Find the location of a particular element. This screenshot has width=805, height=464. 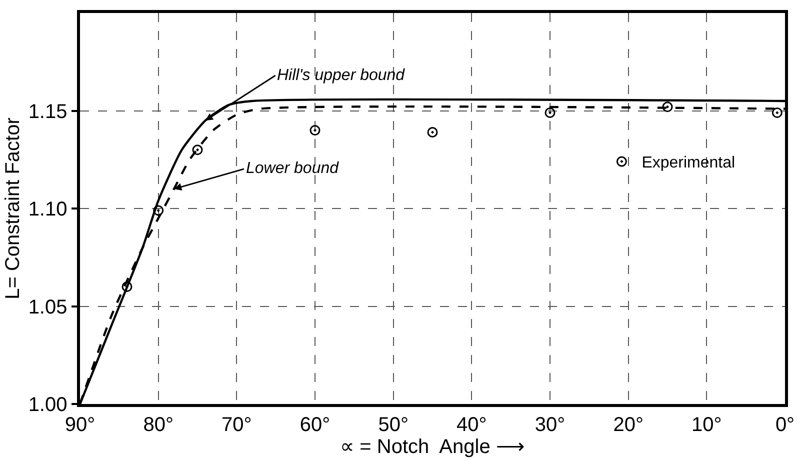

y-tick-label: 1.00 is located at coordinates (48, 405).